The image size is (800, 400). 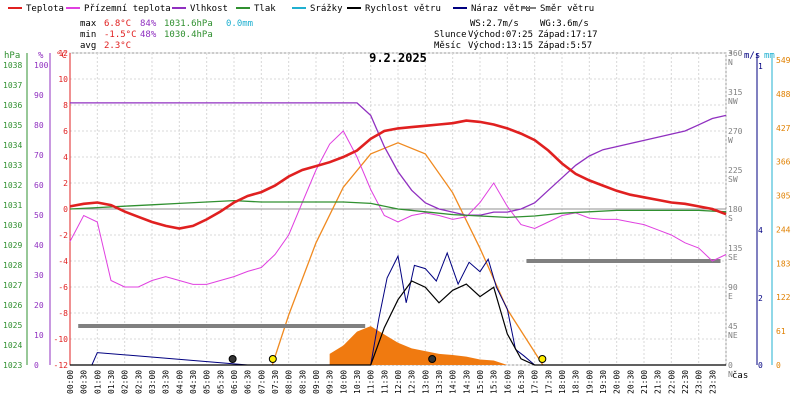 What do you see at coordinates (12, 125) in the screenshot?
I see `tick-hpa: 1035` at bounding box center [12, 125].